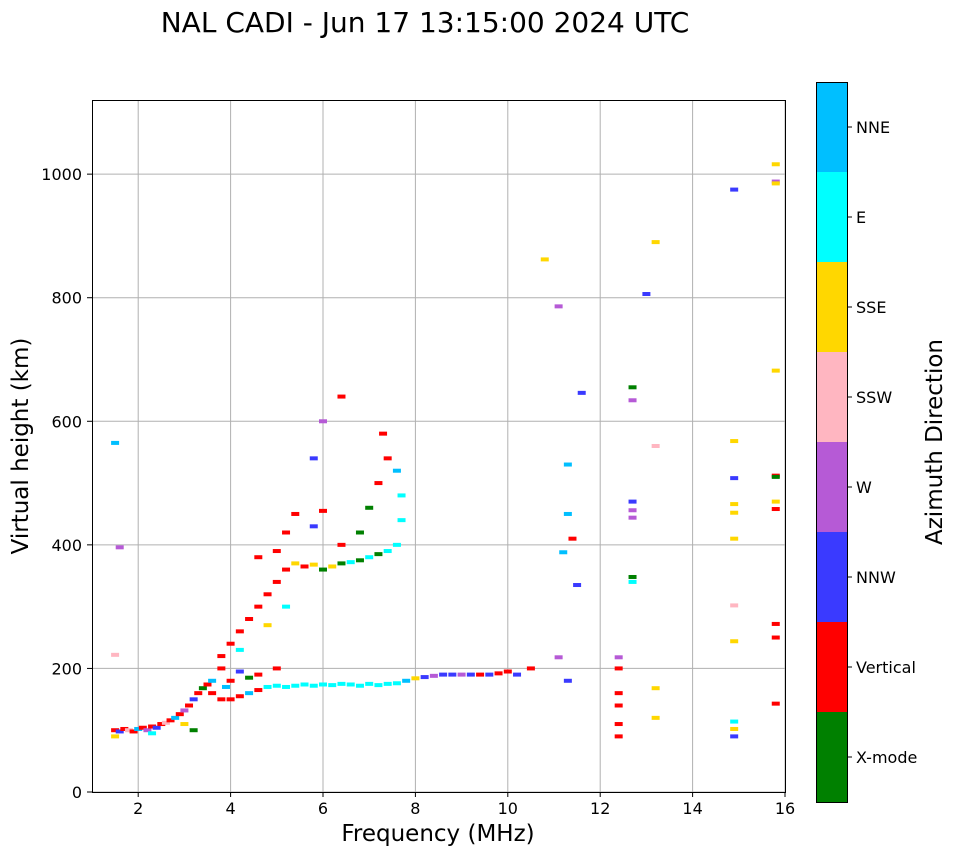 Image resolution: width=958 pixels, height=857 pixels. Describe the element at coordinates (508, 808) in the screenshot. I see `x-tick-label: 10` at that location.